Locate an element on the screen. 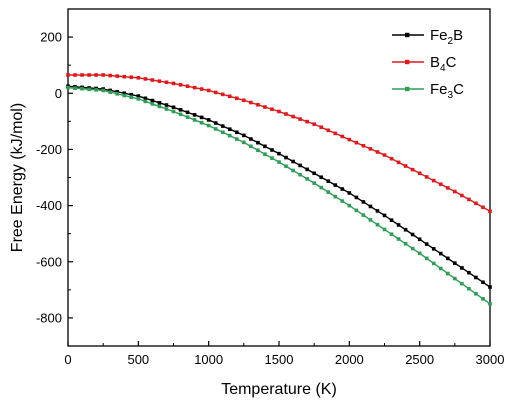 The image size is (516, 402). x-axis-title: Temperature (K) is located at coordinates (279, 389).